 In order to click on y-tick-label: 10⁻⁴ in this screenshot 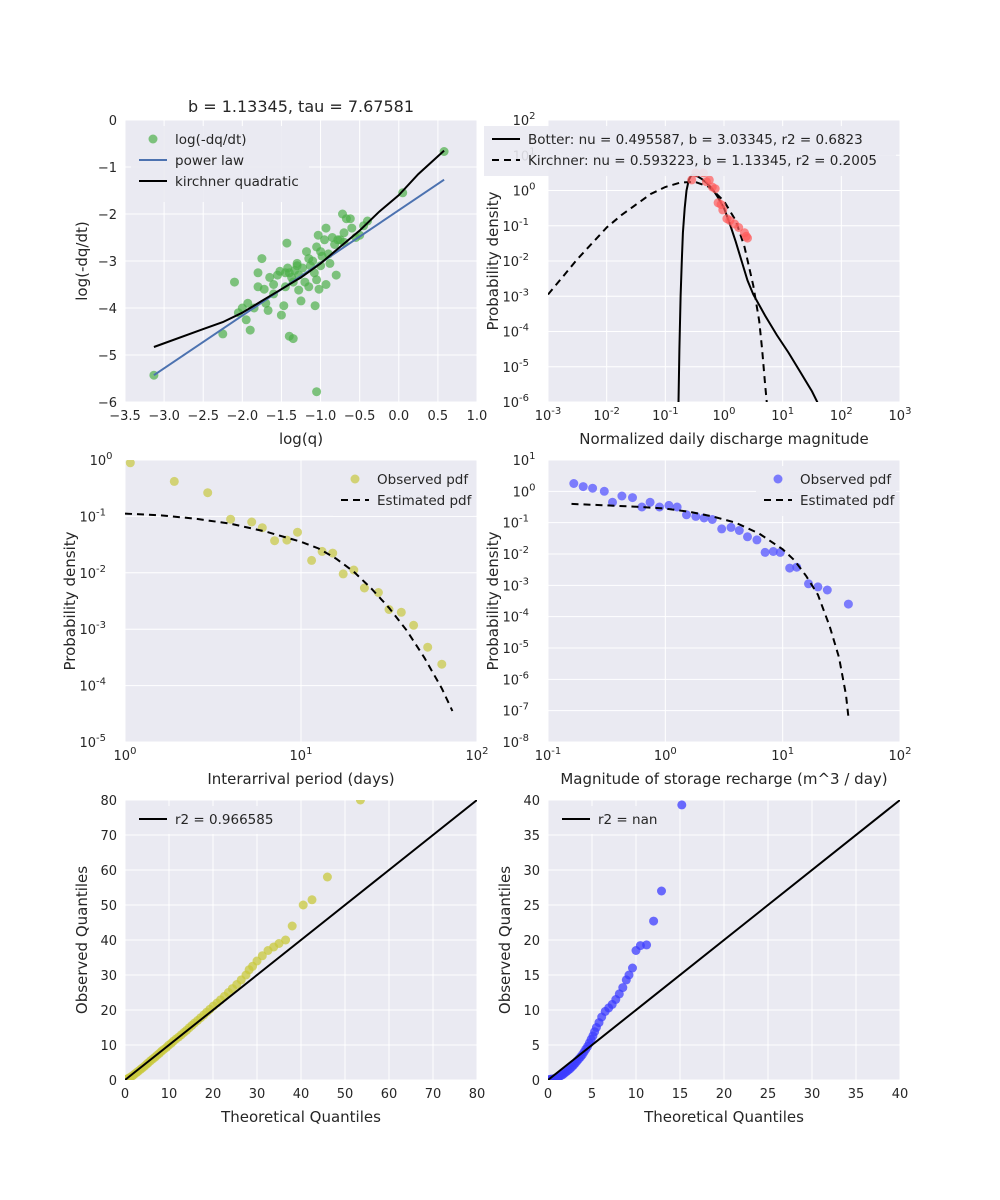, I will do `click(515, 617)`.